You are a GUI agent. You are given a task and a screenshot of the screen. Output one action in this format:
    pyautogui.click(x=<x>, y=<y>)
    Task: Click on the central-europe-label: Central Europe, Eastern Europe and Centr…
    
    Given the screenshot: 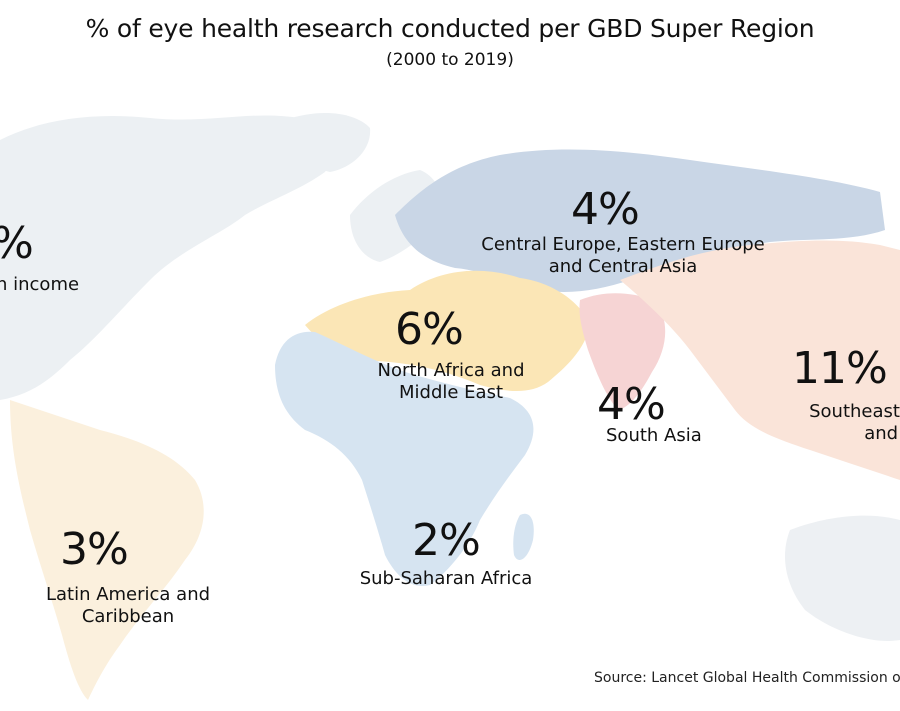 What is the action you would take?
    pyautogui.click(x=623, y=255)
    